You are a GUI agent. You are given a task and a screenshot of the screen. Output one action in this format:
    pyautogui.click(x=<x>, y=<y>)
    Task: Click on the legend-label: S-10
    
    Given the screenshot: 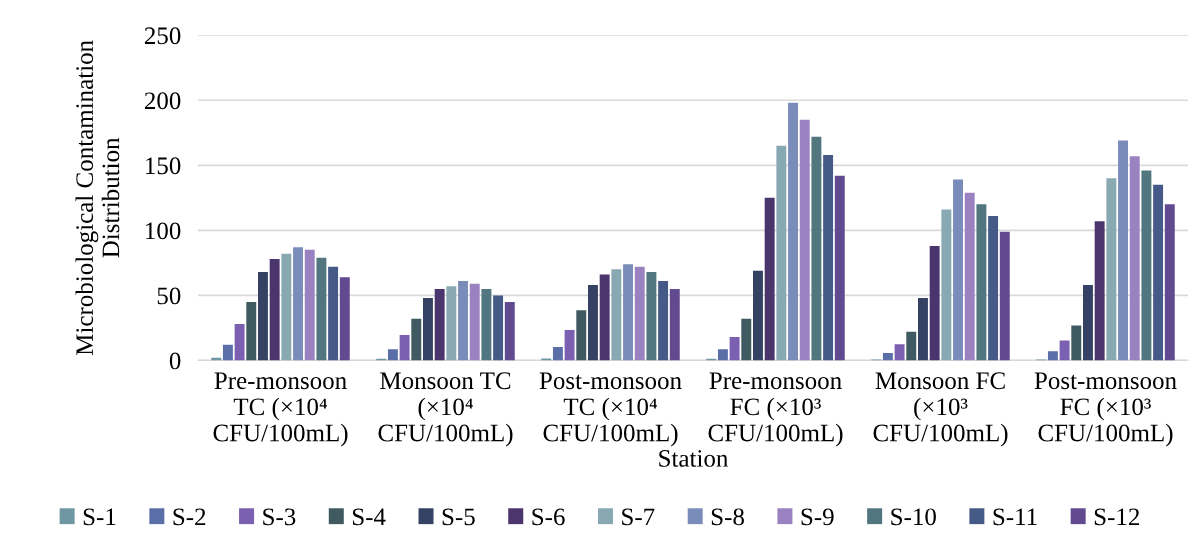 What is the action you would take?
    pyautogui.click(x=913, y=517)
    